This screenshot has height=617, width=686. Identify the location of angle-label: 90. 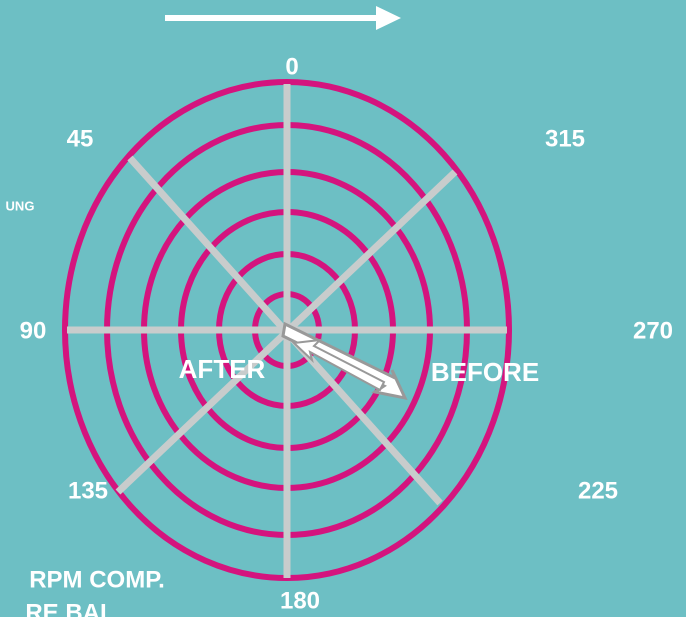
(33, 330).